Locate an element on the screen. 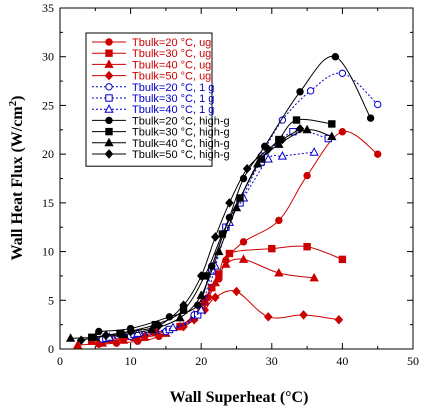  y-tick-label: 30 is located at coordinates (48, 57).